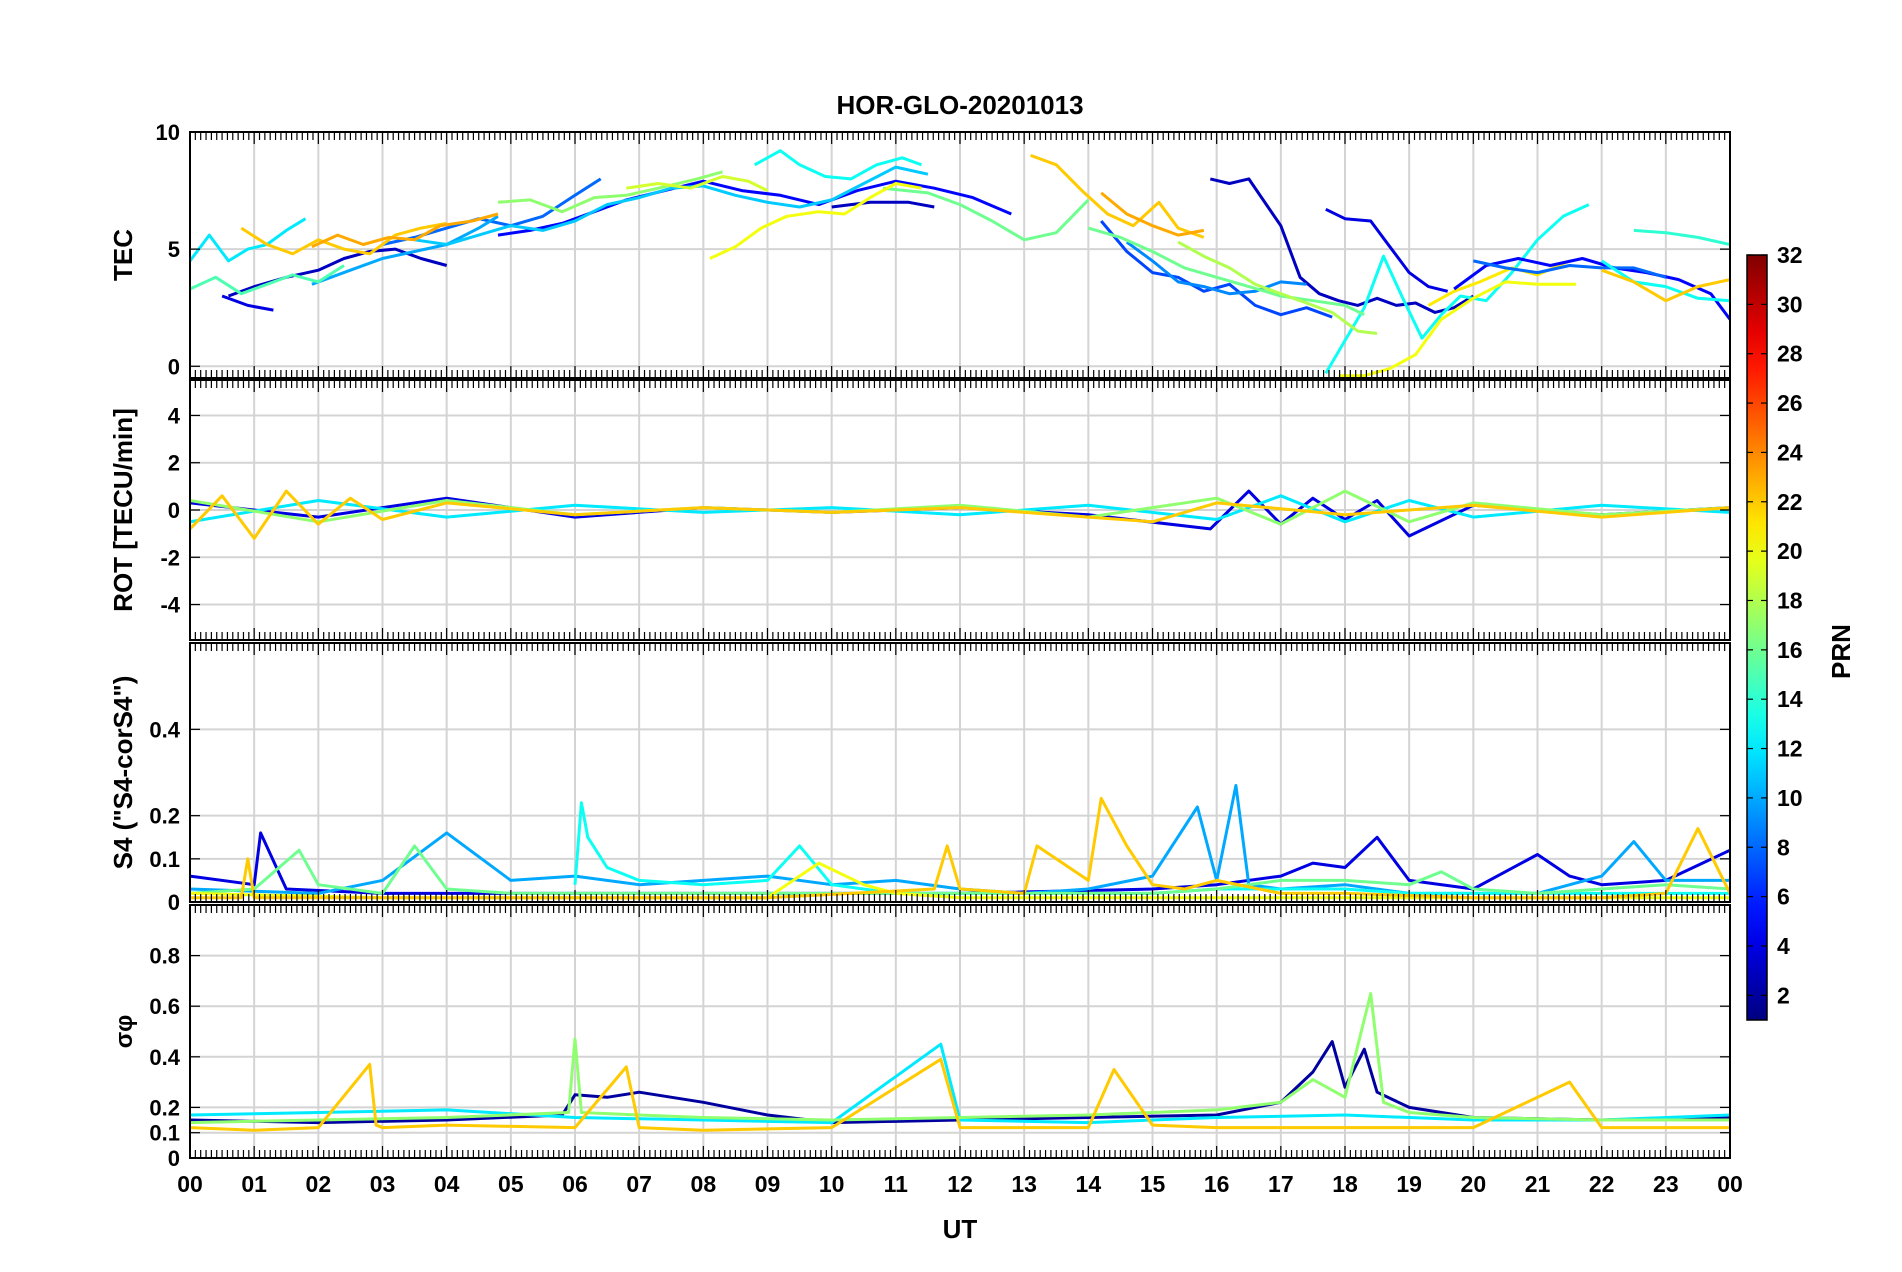 The image size is (1902, 1272). Describe the element at coordinates (1790, 551) in the screenshot. I see `colorbar-tick-label: 20` at that location.